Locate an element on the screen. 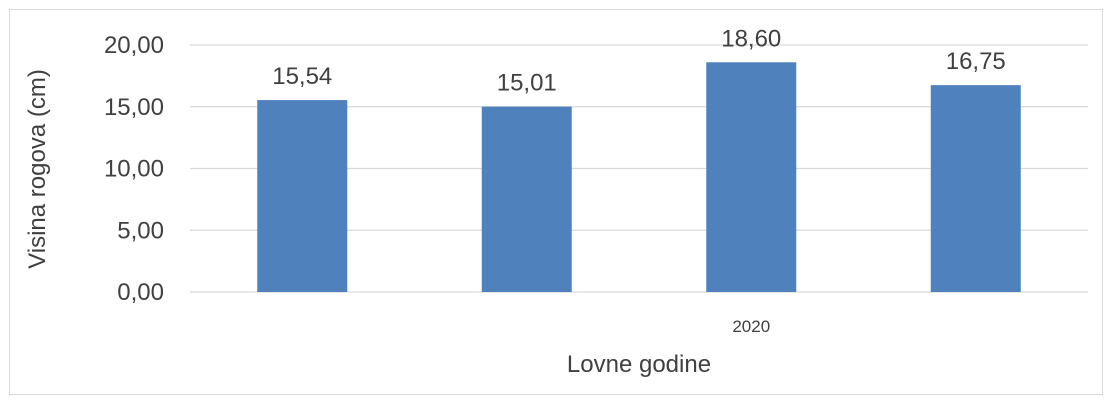  data-label: 15,54 is located at coordinates (302, 76).